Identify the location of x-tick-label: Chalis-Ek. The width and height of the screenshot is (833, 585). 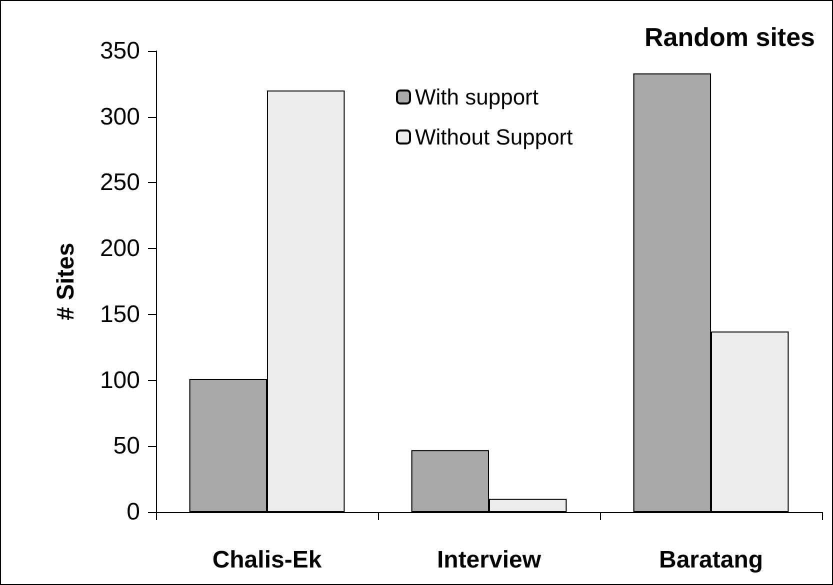
(267, 560).